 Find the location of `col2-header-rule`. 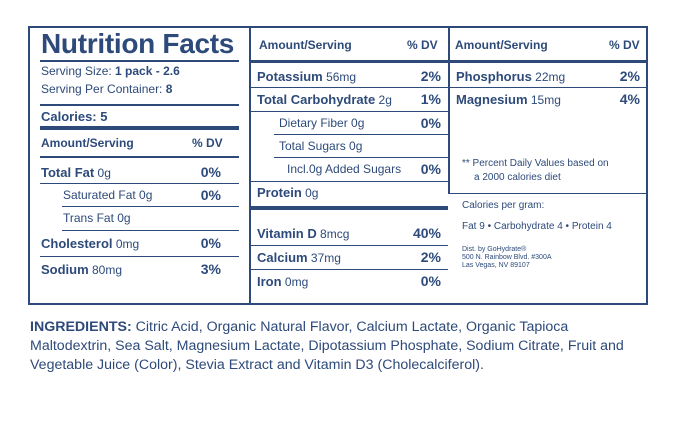

col2-header-rule is located at coordinates (349, 61).